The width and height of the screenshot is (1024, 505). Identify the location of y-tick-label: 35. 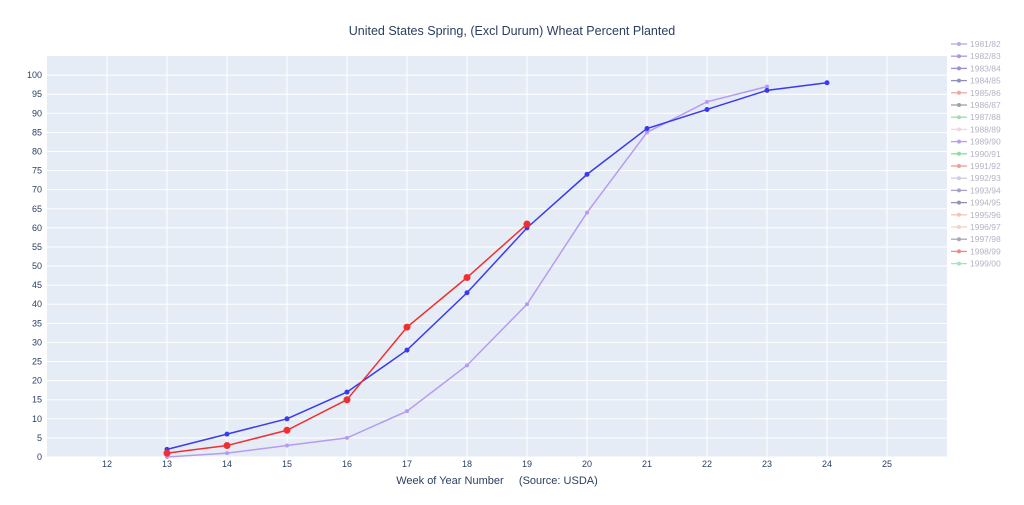
(37, 323).